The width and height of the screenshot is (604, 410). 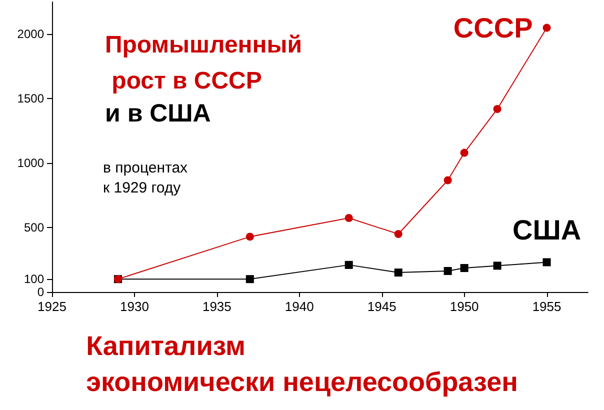 I want to click on y-tick-label: 500, so click(x=34, y=227).